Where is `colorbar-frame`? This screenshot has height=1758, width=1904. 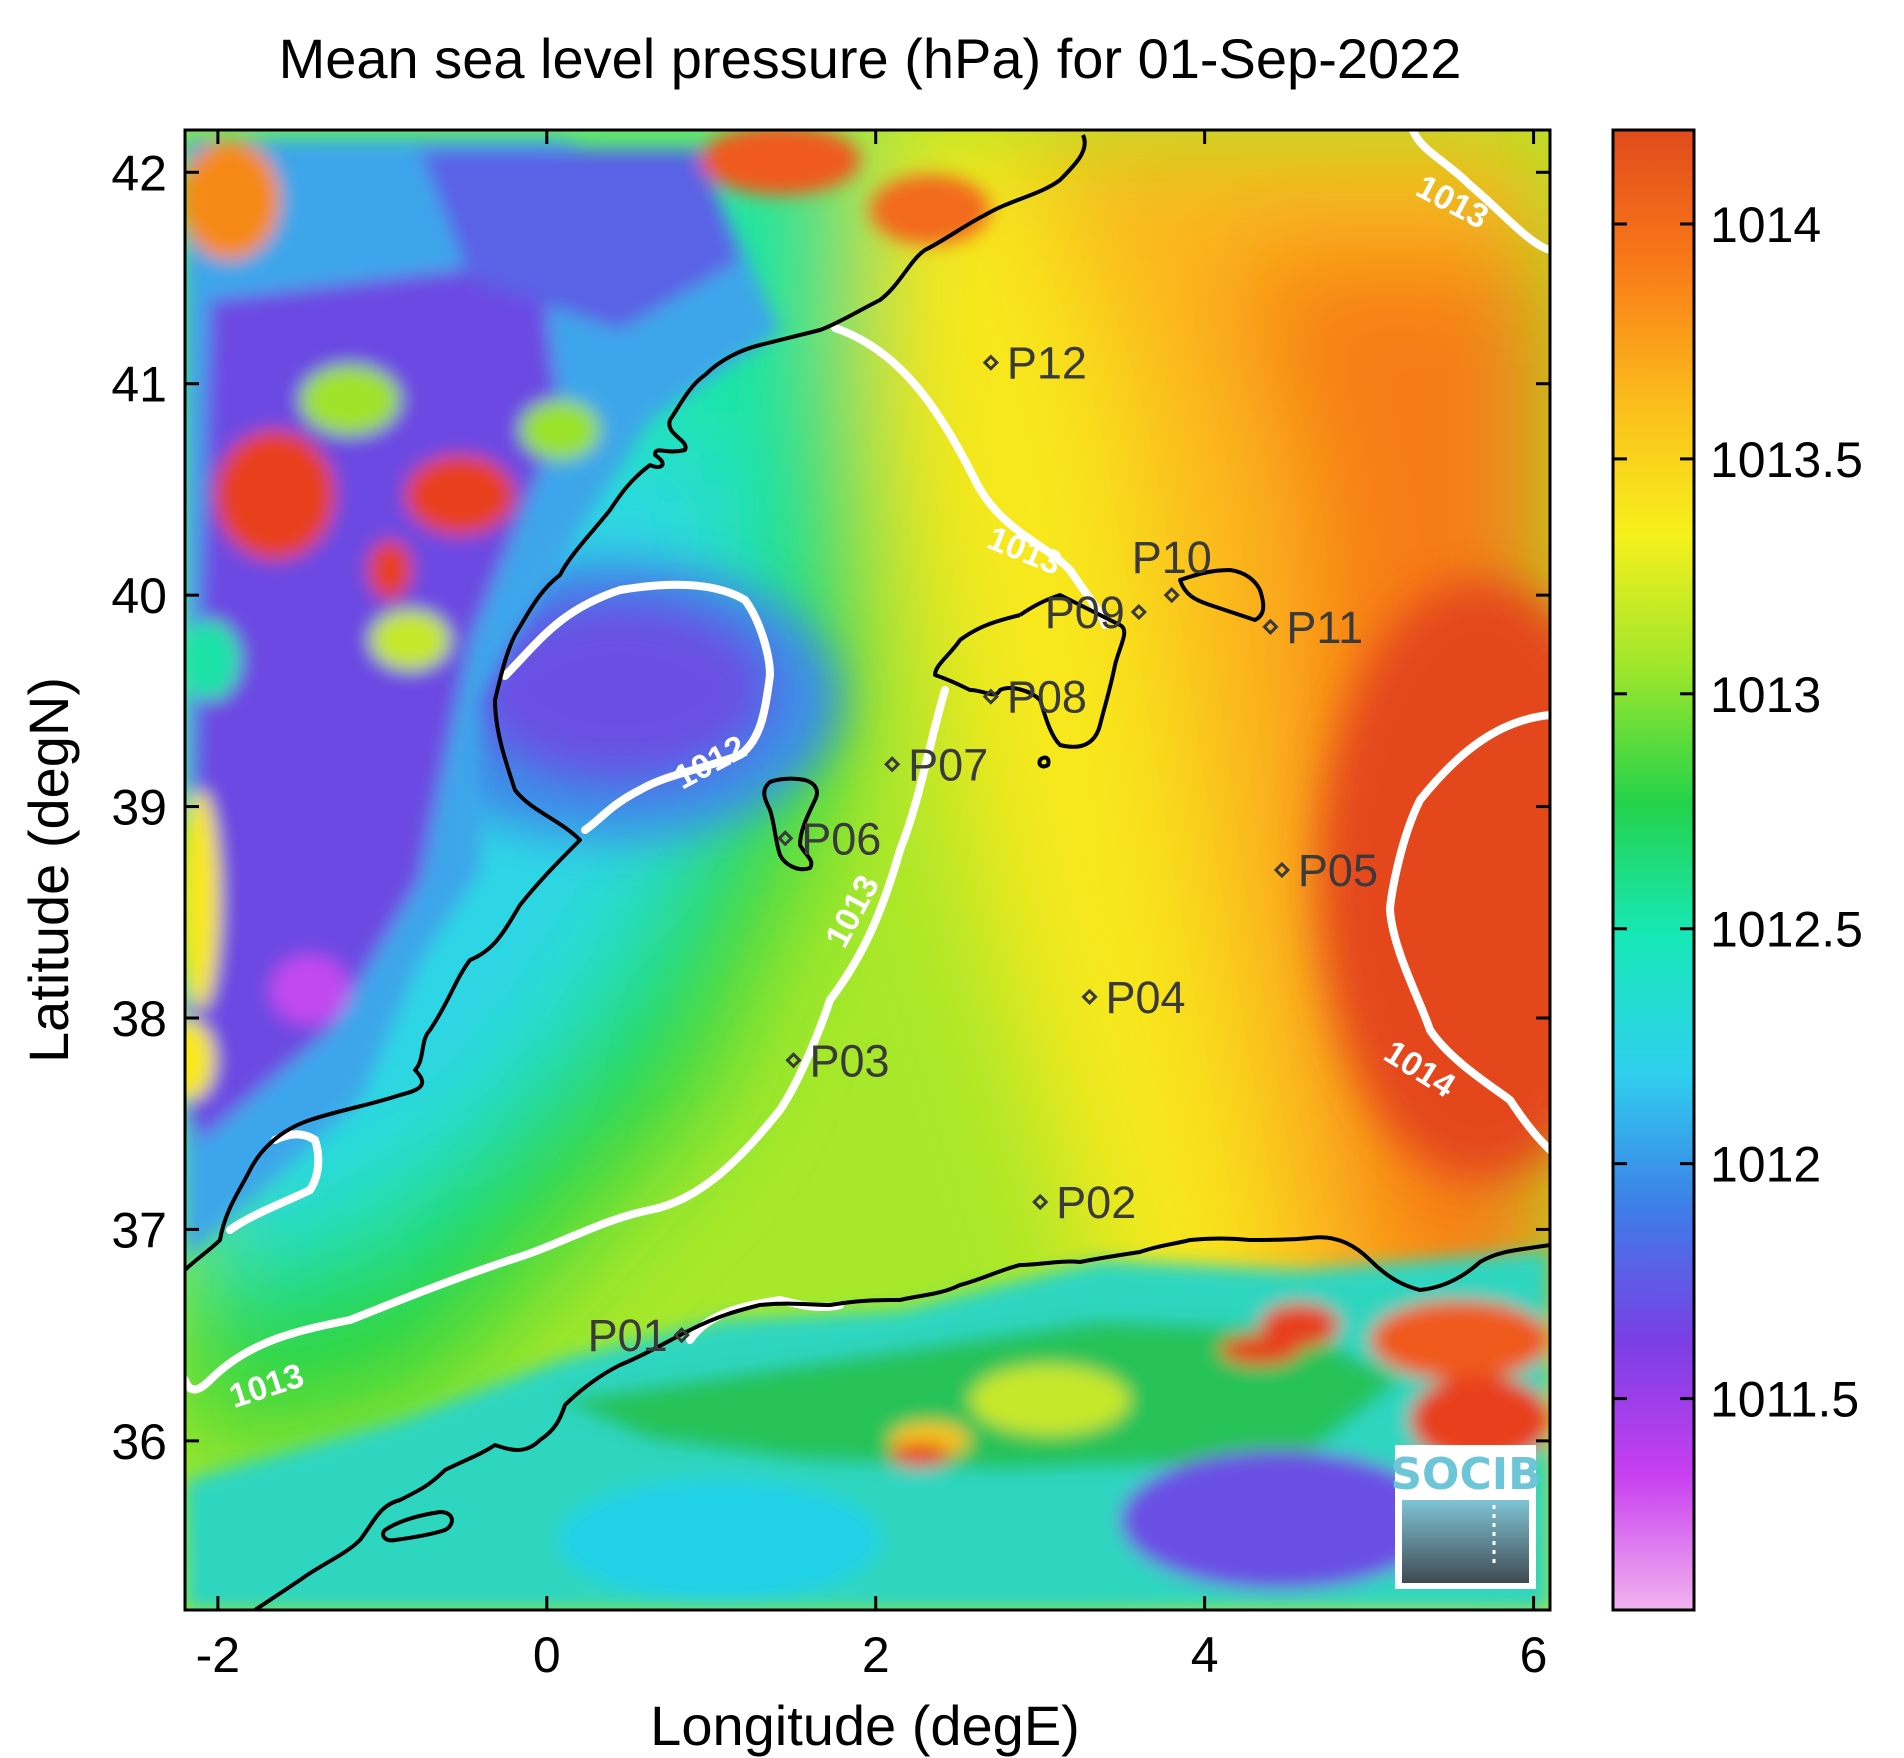 colorbar-frame is located at coordinates (1653, 870).